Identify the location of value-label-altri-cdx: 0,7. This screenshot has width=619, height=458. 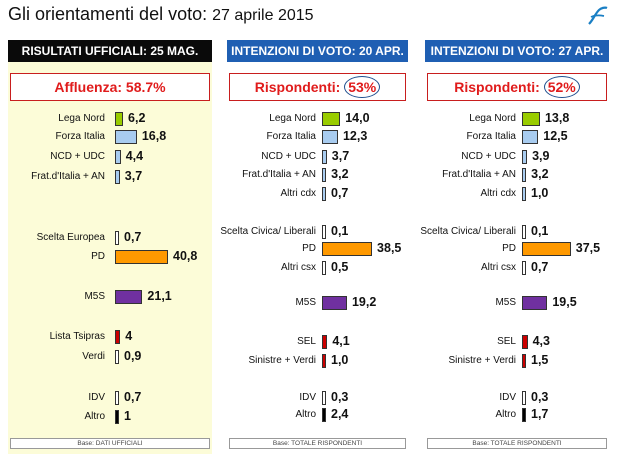
(340, 193).